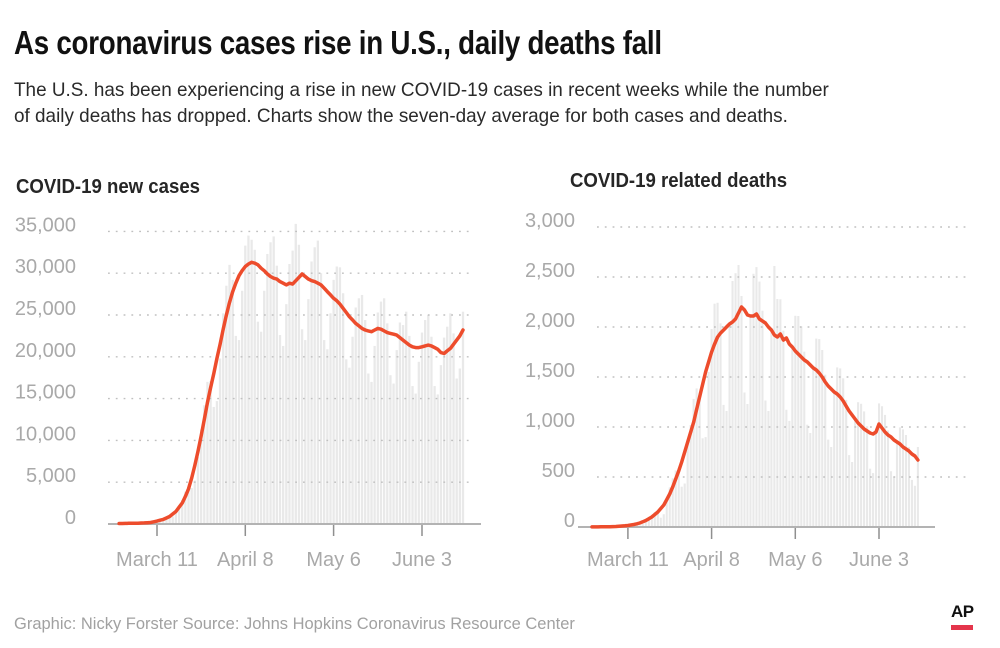  What do you see at coordinates (879, 560) in the screenshot?
I see `x-axis-label: June 3` at bounding box center [879, 560].